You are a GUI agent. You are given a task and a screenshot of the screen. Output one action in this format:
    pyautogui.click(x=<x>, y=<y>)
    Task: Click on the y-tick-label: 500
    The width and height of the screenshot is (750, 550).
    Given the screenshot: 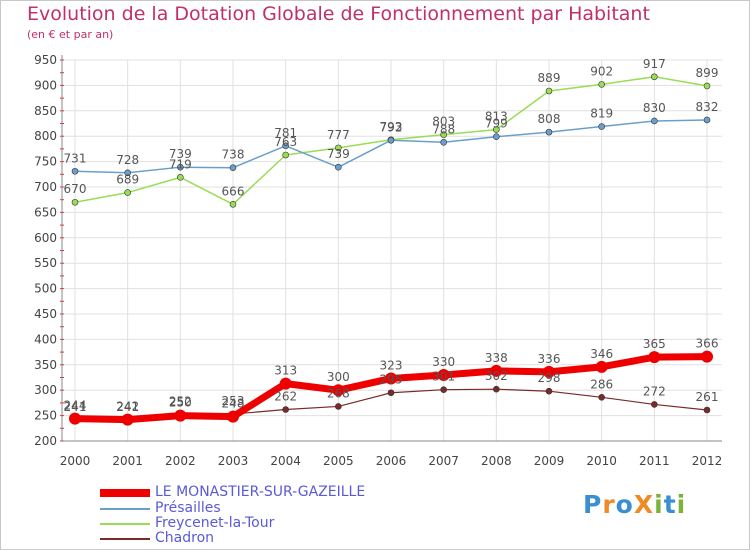 What is the action you would take?
    pyautogui.click(x=45, y=289)
    